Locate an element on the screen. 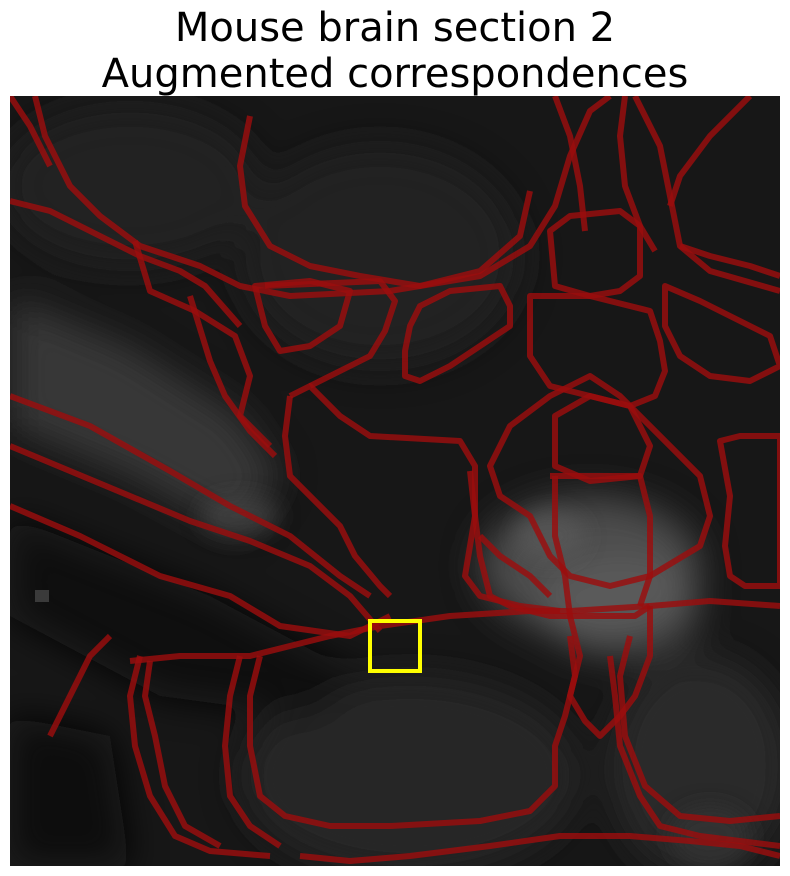 The image size is (790, 876). highlight-box is located at coordinates (395, 646).